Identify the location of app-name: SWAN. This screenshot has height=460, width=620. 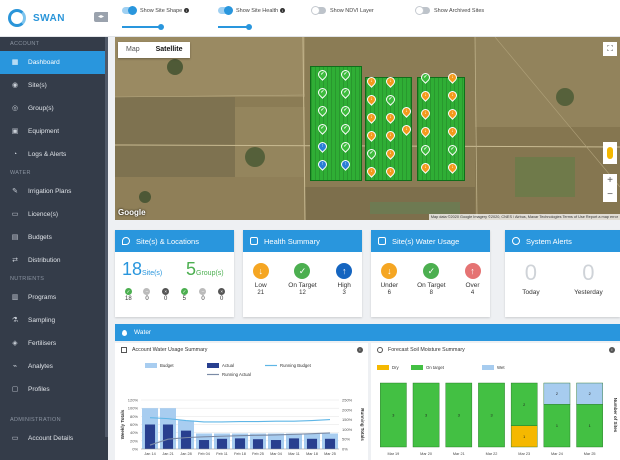
(49, 18).